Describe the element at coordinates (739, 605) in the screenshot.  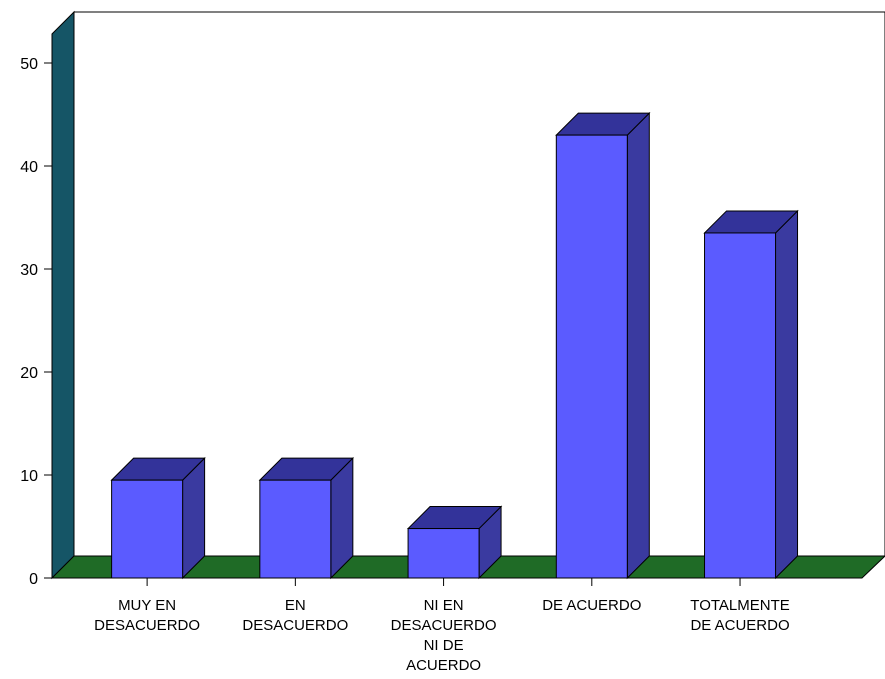
I see `x-category-label-line: TOTALMENTE` at that location.